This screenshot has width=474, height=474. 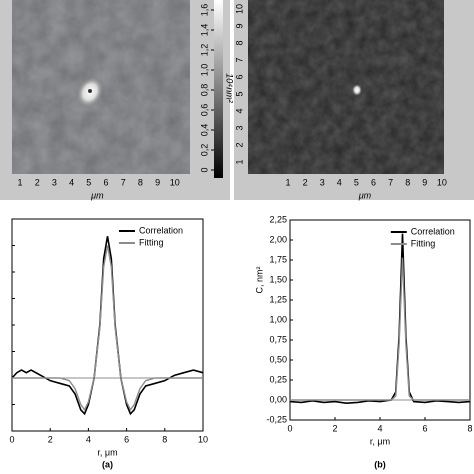 What do you see at coordinates (278, 339) in the screenshot?
I see `y-tick-label: 0,75` at bounding box center [278, 339].